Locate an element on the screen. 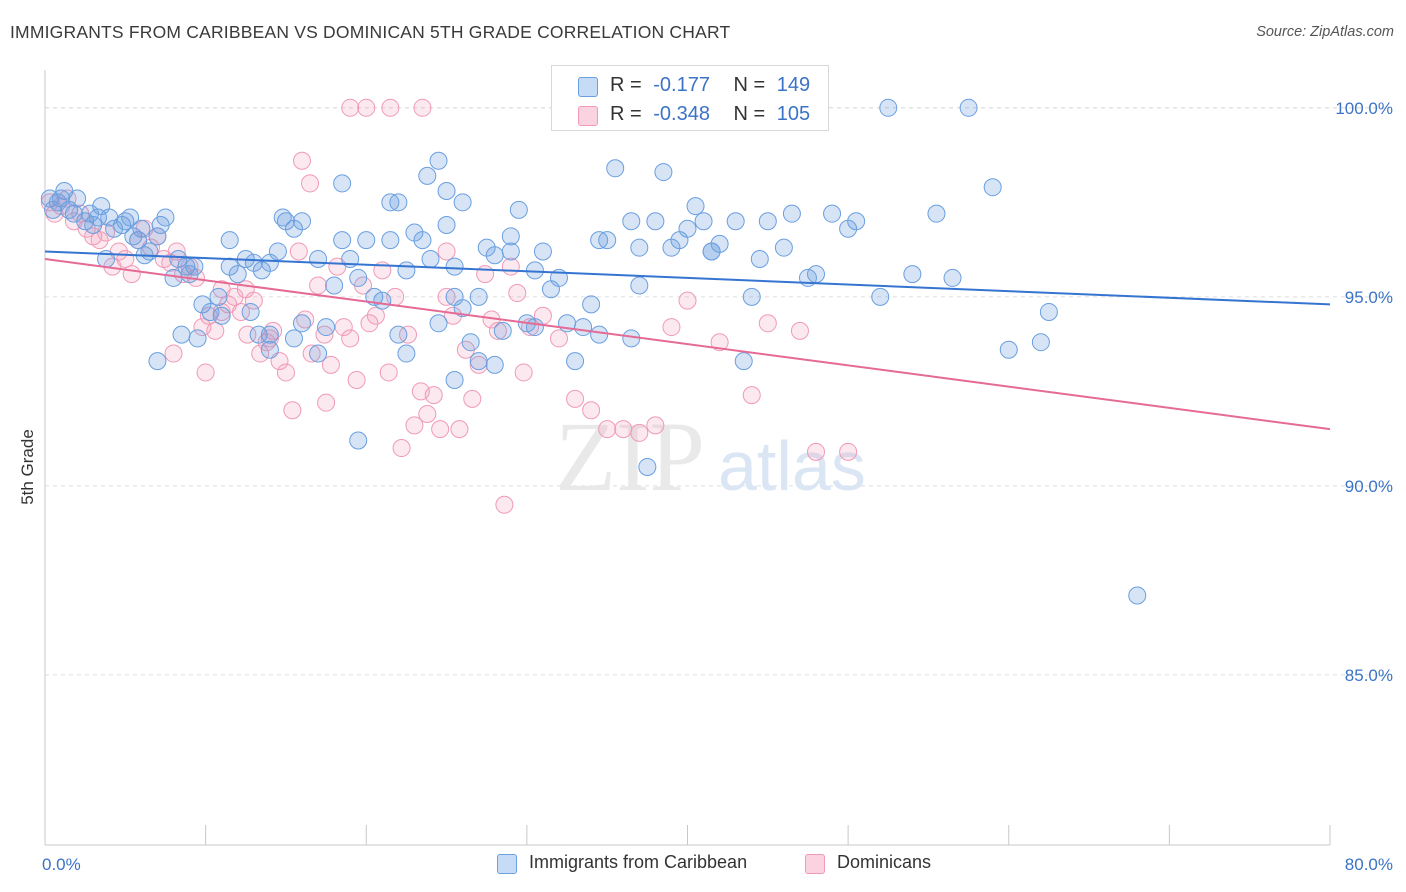 Image resolution: width=1406 pixels, height=892 pixels. legend-label: Dominicans is located at coordinates (884, 862).